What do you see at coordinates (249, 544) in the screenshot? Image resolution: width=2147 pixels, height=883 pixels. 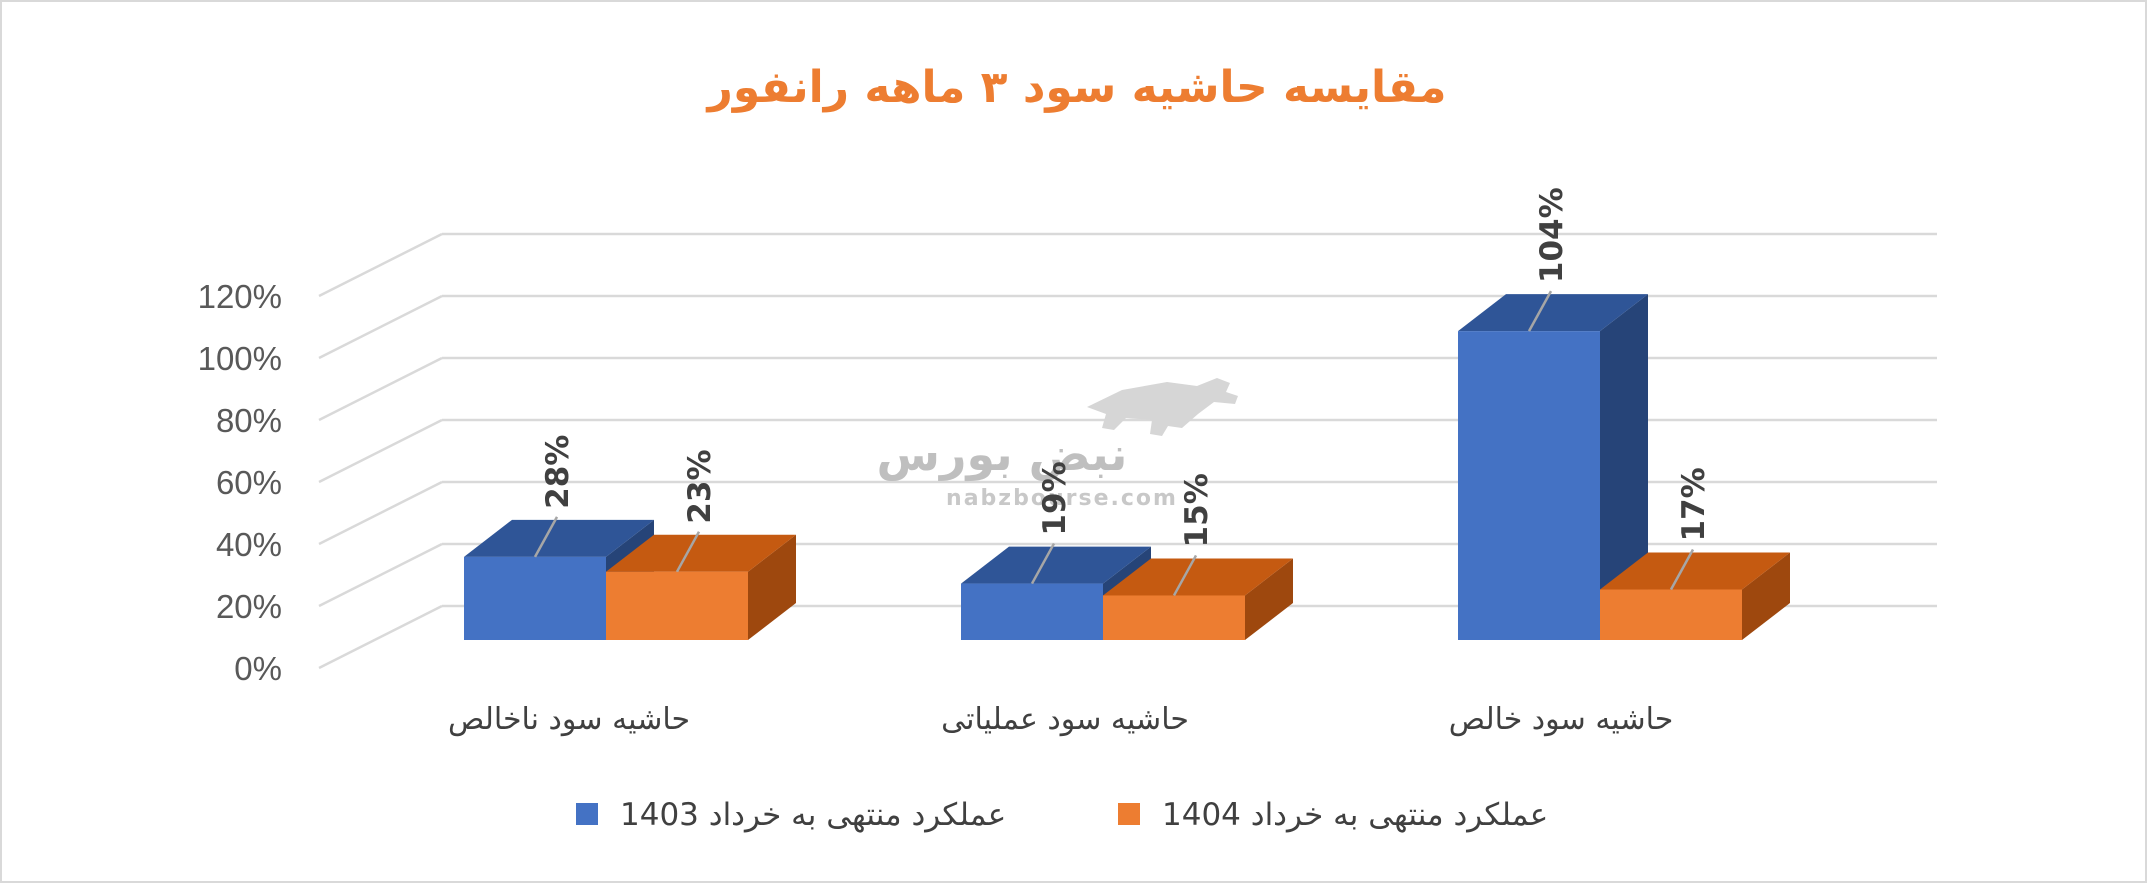 I see `y-tick-label: 40%` at bounding box center [249, 544].